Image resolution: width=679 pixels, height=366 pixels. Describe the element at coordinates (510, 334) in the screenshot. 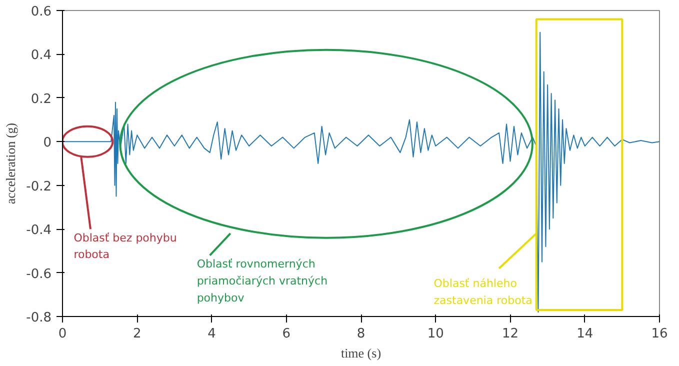

I see `x-tick-label: 12` at that location.